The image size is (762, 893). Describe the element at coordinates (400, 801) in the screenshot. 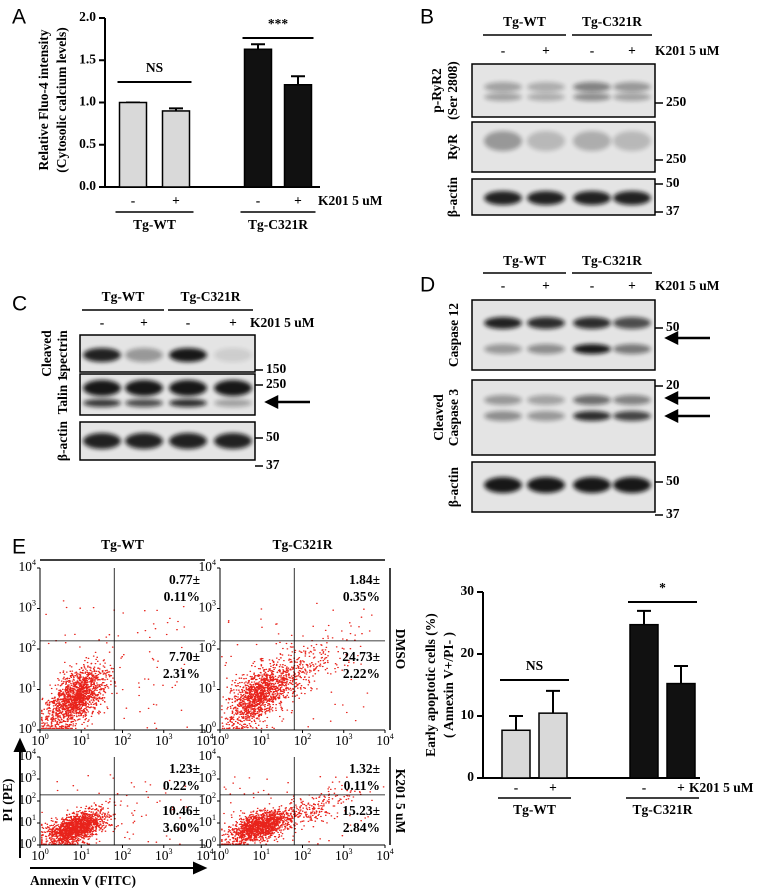

I see `row-label: K201 5 uM` at that location.